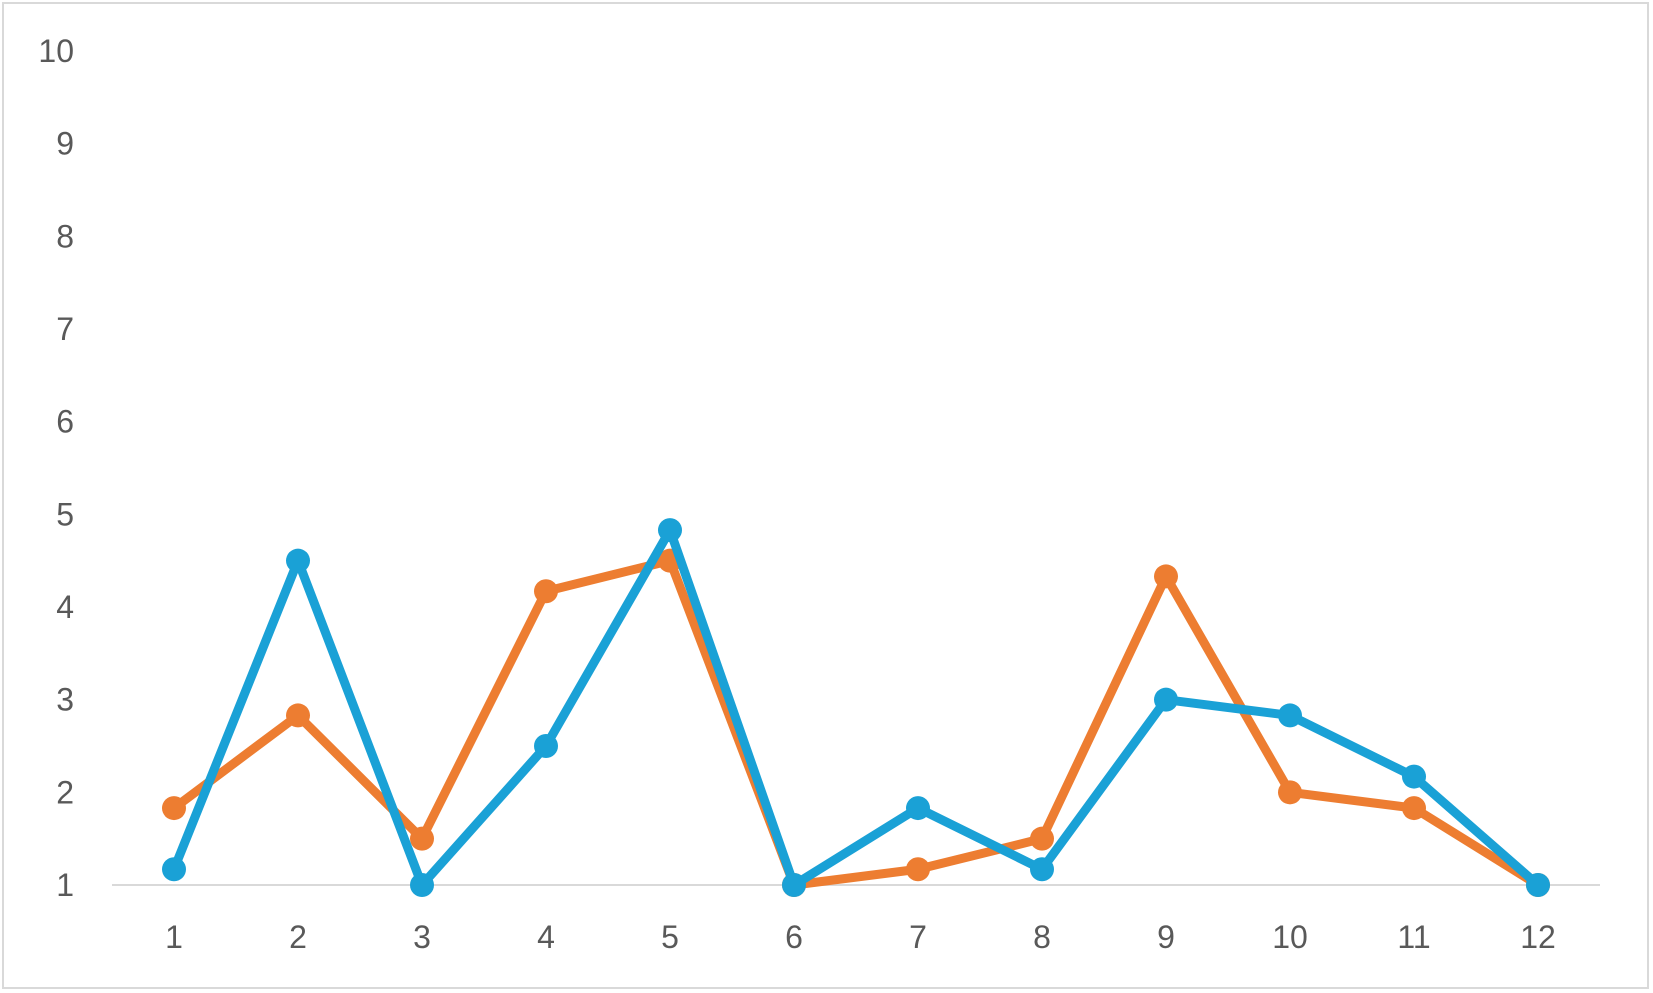 This screenshot has height=993, width=1653. I want to click on x-tick-label: 7, so click(918, 937).